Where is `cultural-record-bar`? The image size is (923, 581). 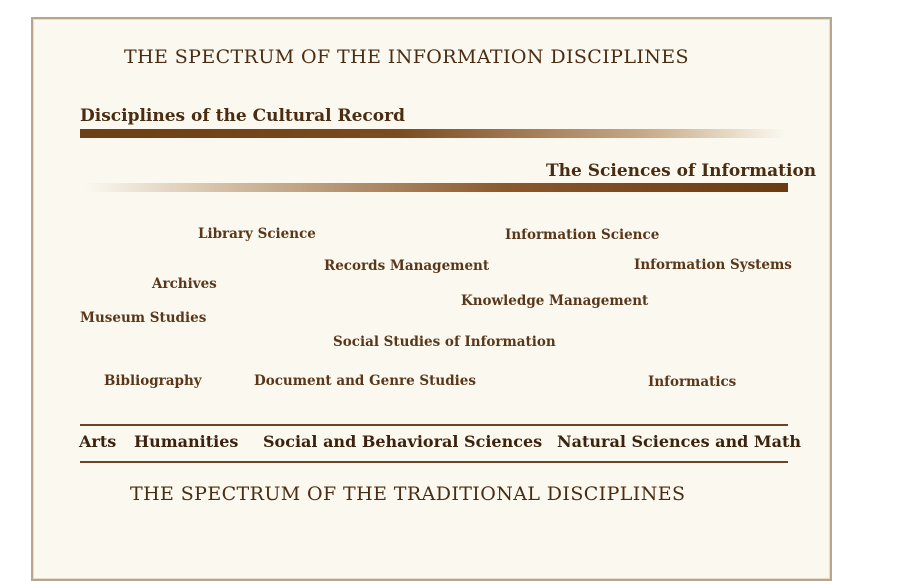
cultural-record-bar is located at coordinates (432, 133).